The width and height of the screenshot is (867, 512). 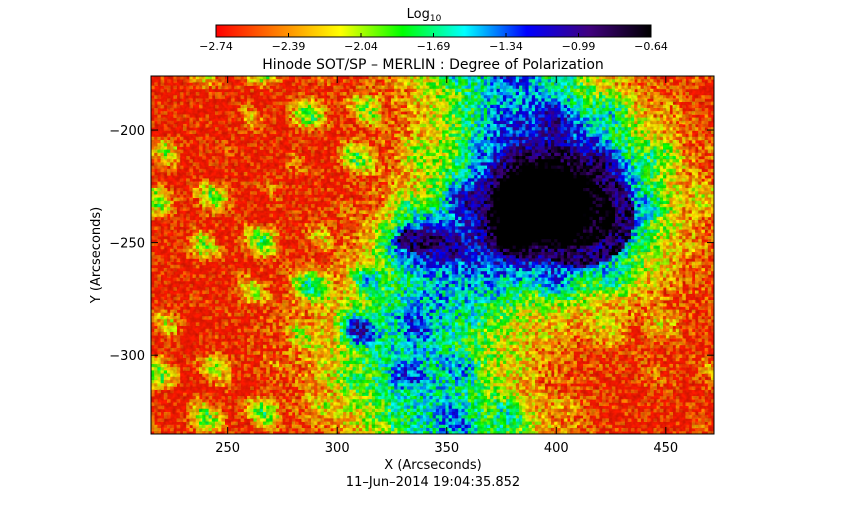 I want to click on colorbar-tick-label: −2.74, so click(x=216, y=46).